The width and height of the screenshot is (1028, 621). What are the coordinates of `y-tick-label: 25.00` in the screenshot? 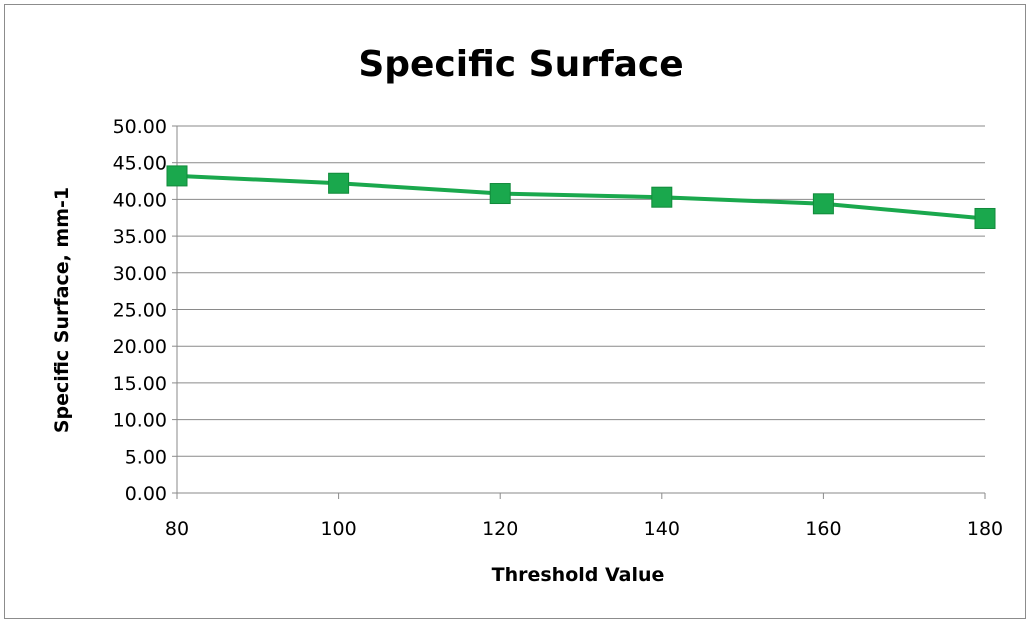 It's located at (140, 311).